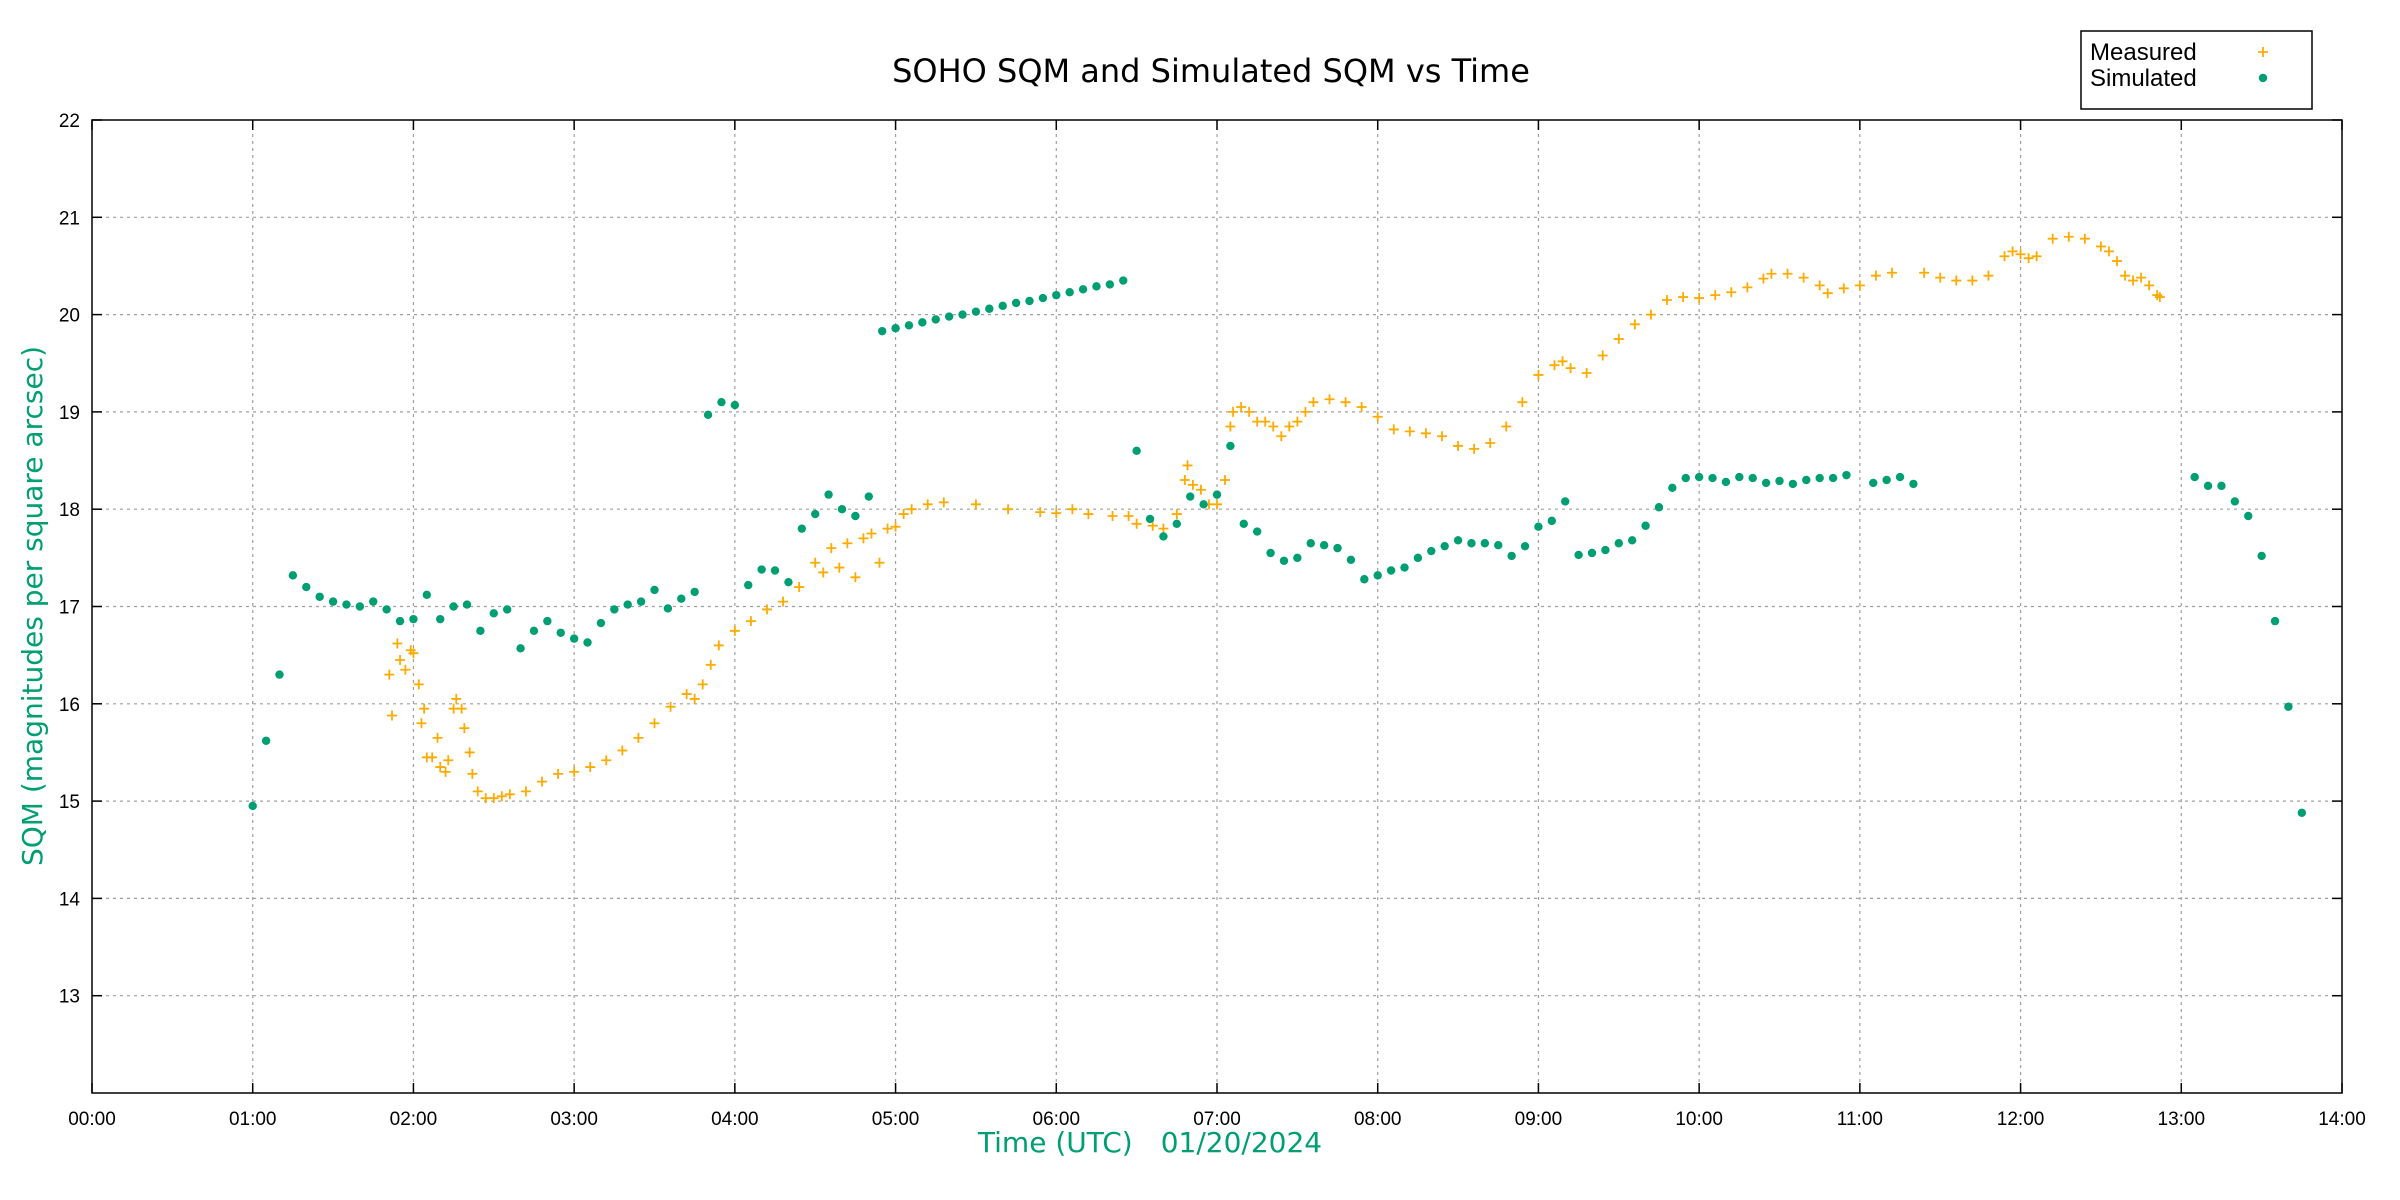 The width and height of the screenshot is (2400, 1200). Describe the element at coordinates (1699, 1119) in the screenshot. I see `x-tick-label: 10:00` at that location.